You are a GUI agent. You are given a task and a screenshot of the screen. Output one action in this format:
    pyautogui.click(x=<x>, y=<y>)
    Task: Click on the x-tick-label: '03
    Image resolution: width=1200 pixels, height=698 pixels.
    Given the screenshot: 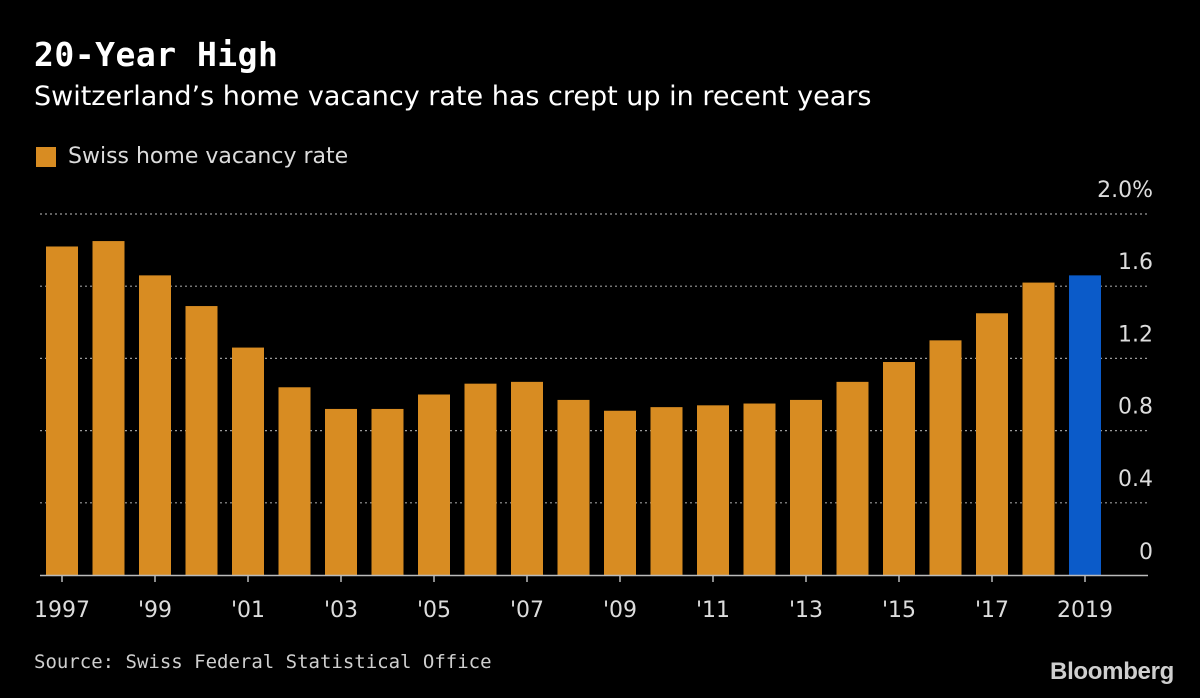 What is the action you would take?
    pyautogui.click(x=341, y=610)
    